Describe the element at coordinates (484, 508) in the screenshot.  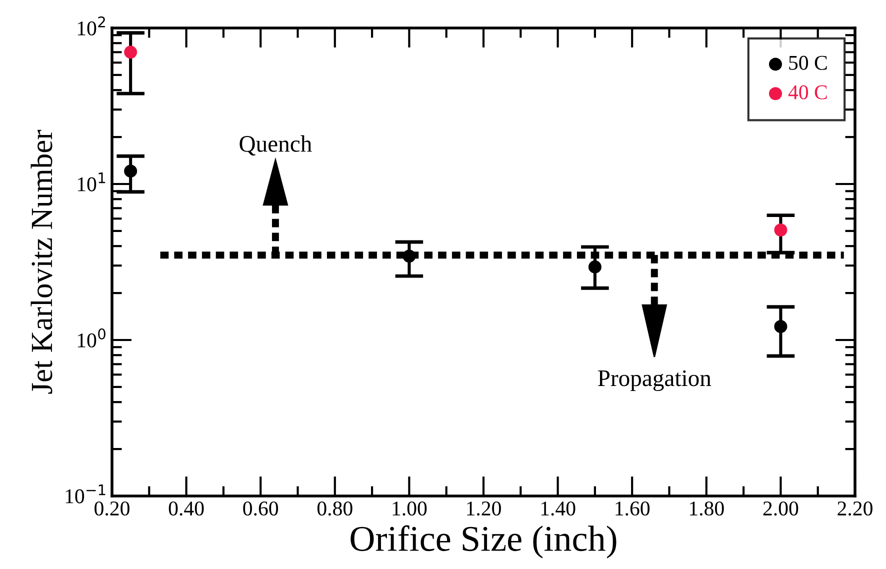
I see `x-tick-label: 1.20` at that location.